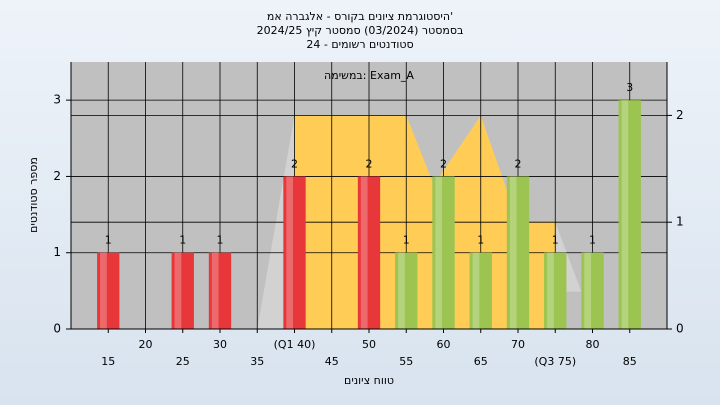  What do you see at coordinates (518, 344) in the screenshot?
I see `x-tick-label: 70` at bounding box center [518, 344].